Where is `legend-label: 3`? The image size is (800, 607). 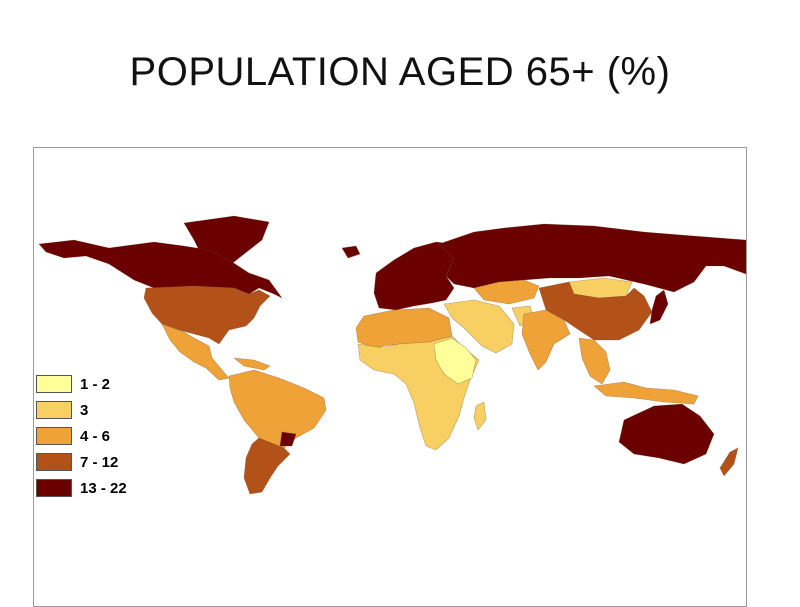 legend-label: 3 is located at coordinates (84, 410).